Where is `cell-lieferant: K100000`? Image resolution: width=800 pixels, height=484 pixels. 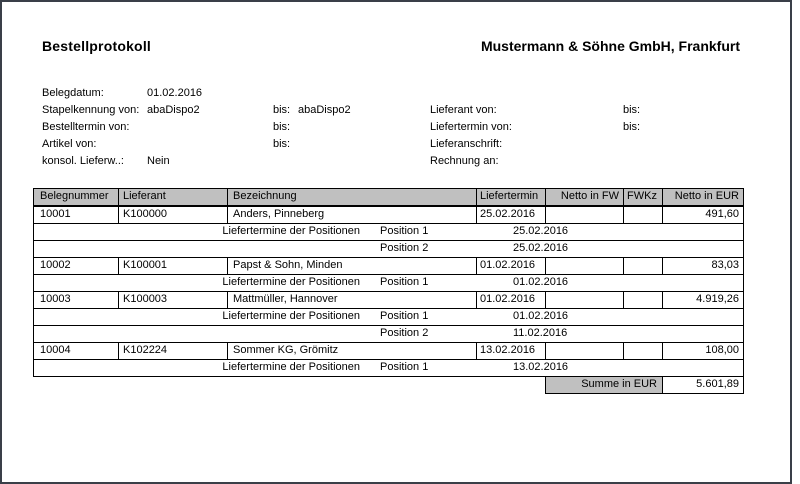
cell-lieferant: K100000 is located at coordinates (172, 215).